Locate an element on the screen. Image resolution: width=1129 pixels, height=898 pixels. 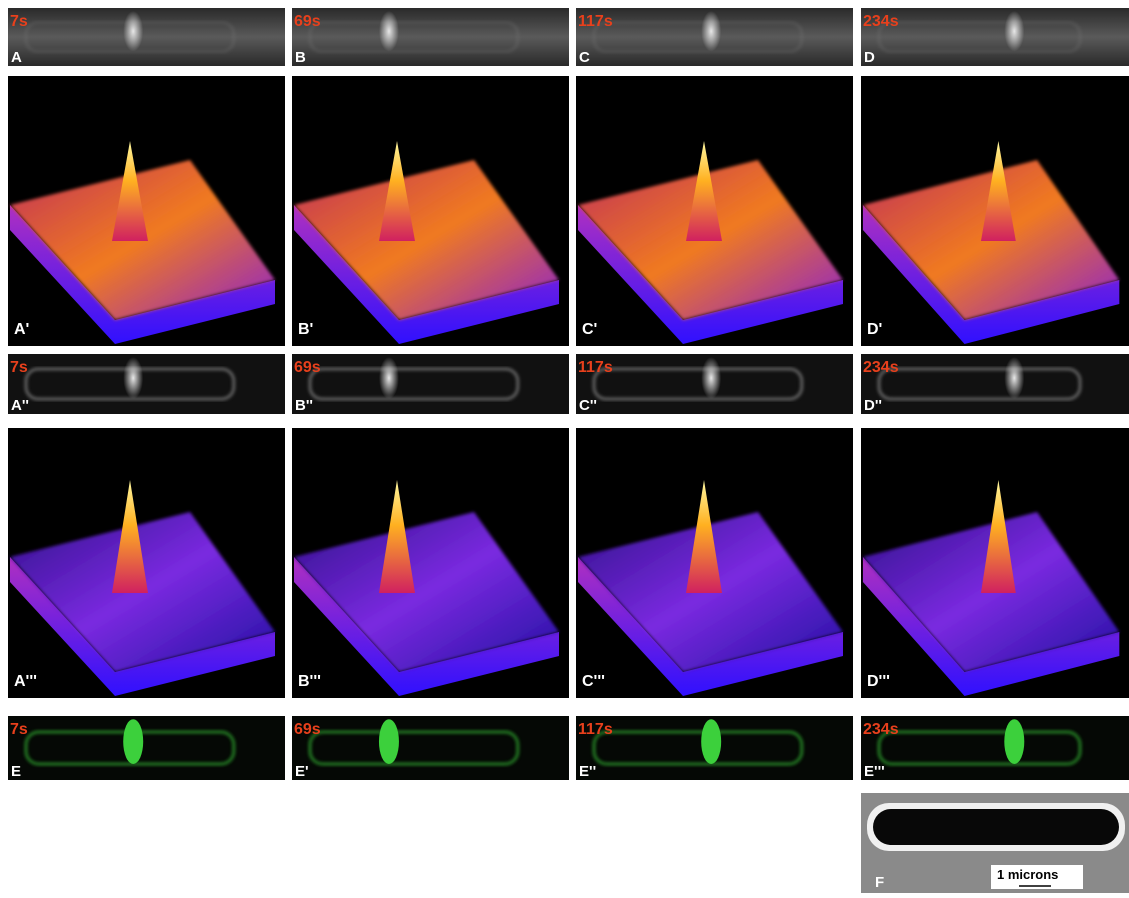
scale-label: 1 microns is located at coordinates (1027, 874).